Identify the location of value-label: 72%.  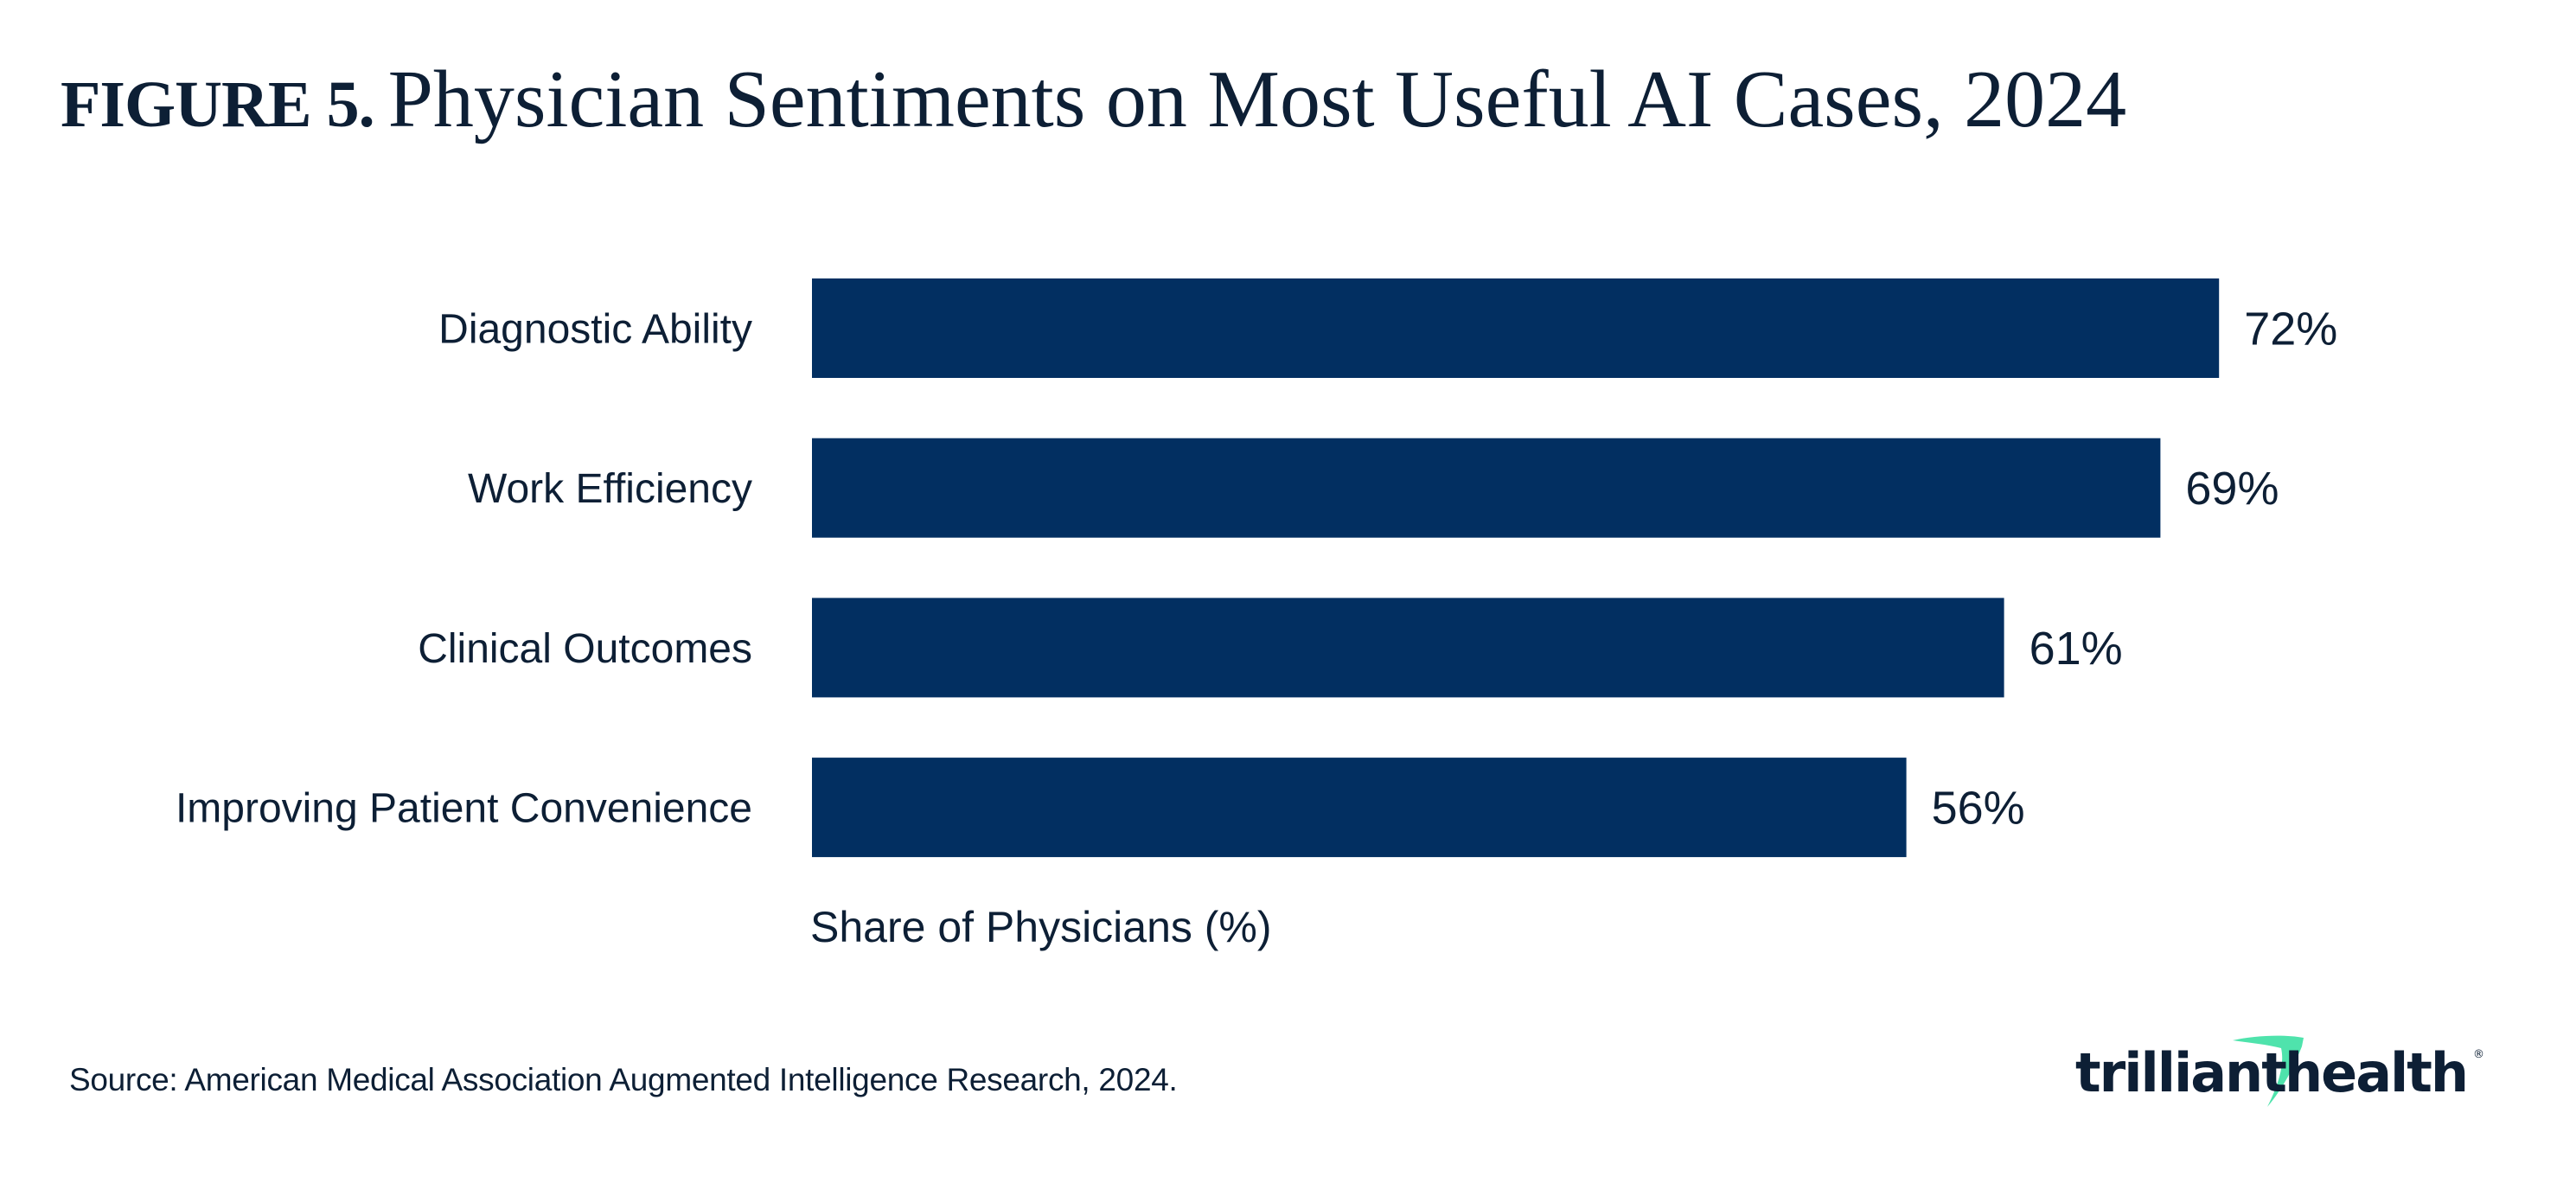
(2290, 329).